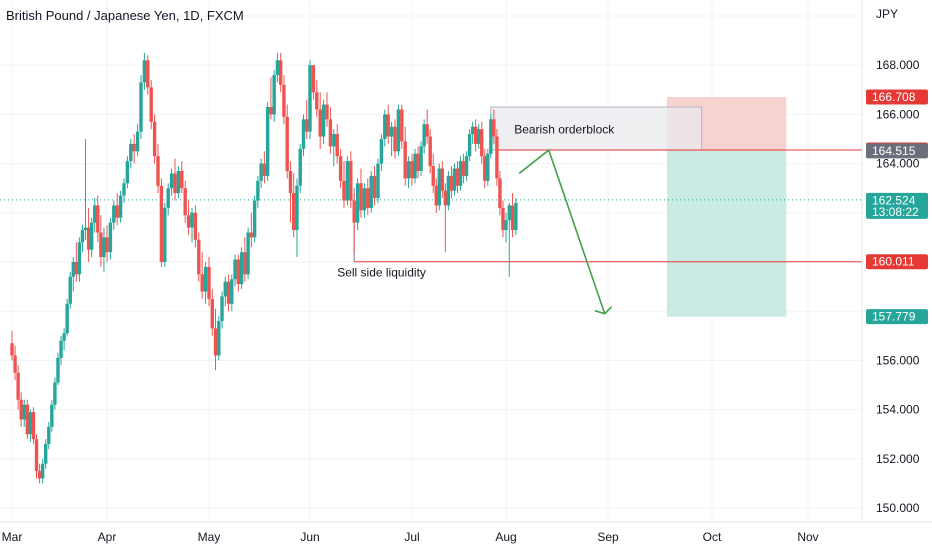 Image resolution: width=932 pixels, height=550 pixels. I want to click on drawings: Bearish orderblock Sell side liquidity, so click(476, 219).